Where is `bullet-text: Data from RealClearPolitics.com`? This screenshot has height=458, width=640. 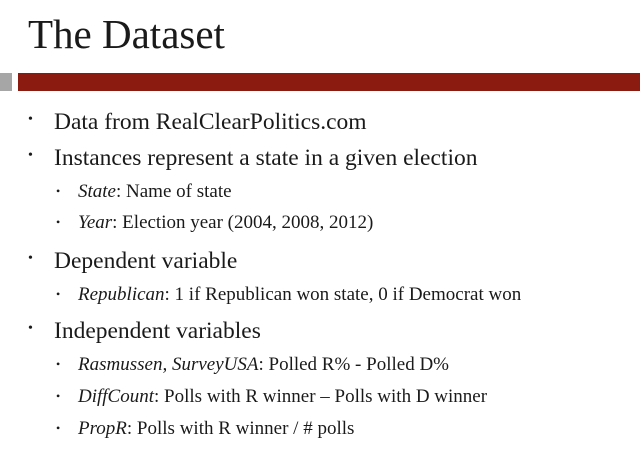
bullet-text: Data from RealClearPolitics.com is located at coordinates (210, 122).